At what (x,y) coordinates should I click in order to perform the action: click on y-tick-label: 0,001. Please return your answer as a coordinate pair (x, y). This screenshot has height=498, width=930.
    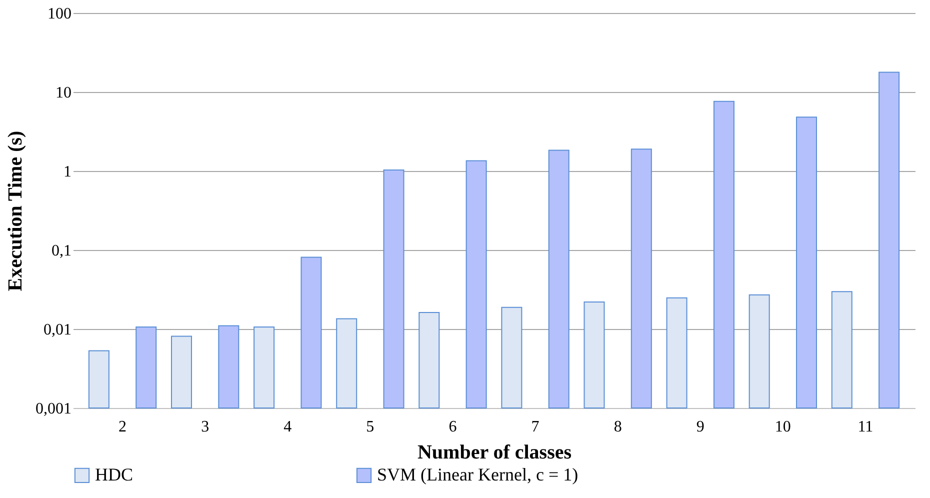
    Looking at the image, I should click on (54, 409).